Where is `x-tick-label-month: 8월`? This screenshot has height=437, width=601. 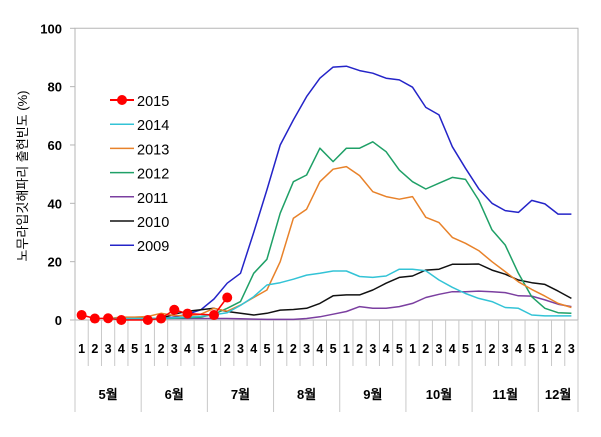 x-tick-label-month: 8월 is located at coordinates (306, 394).